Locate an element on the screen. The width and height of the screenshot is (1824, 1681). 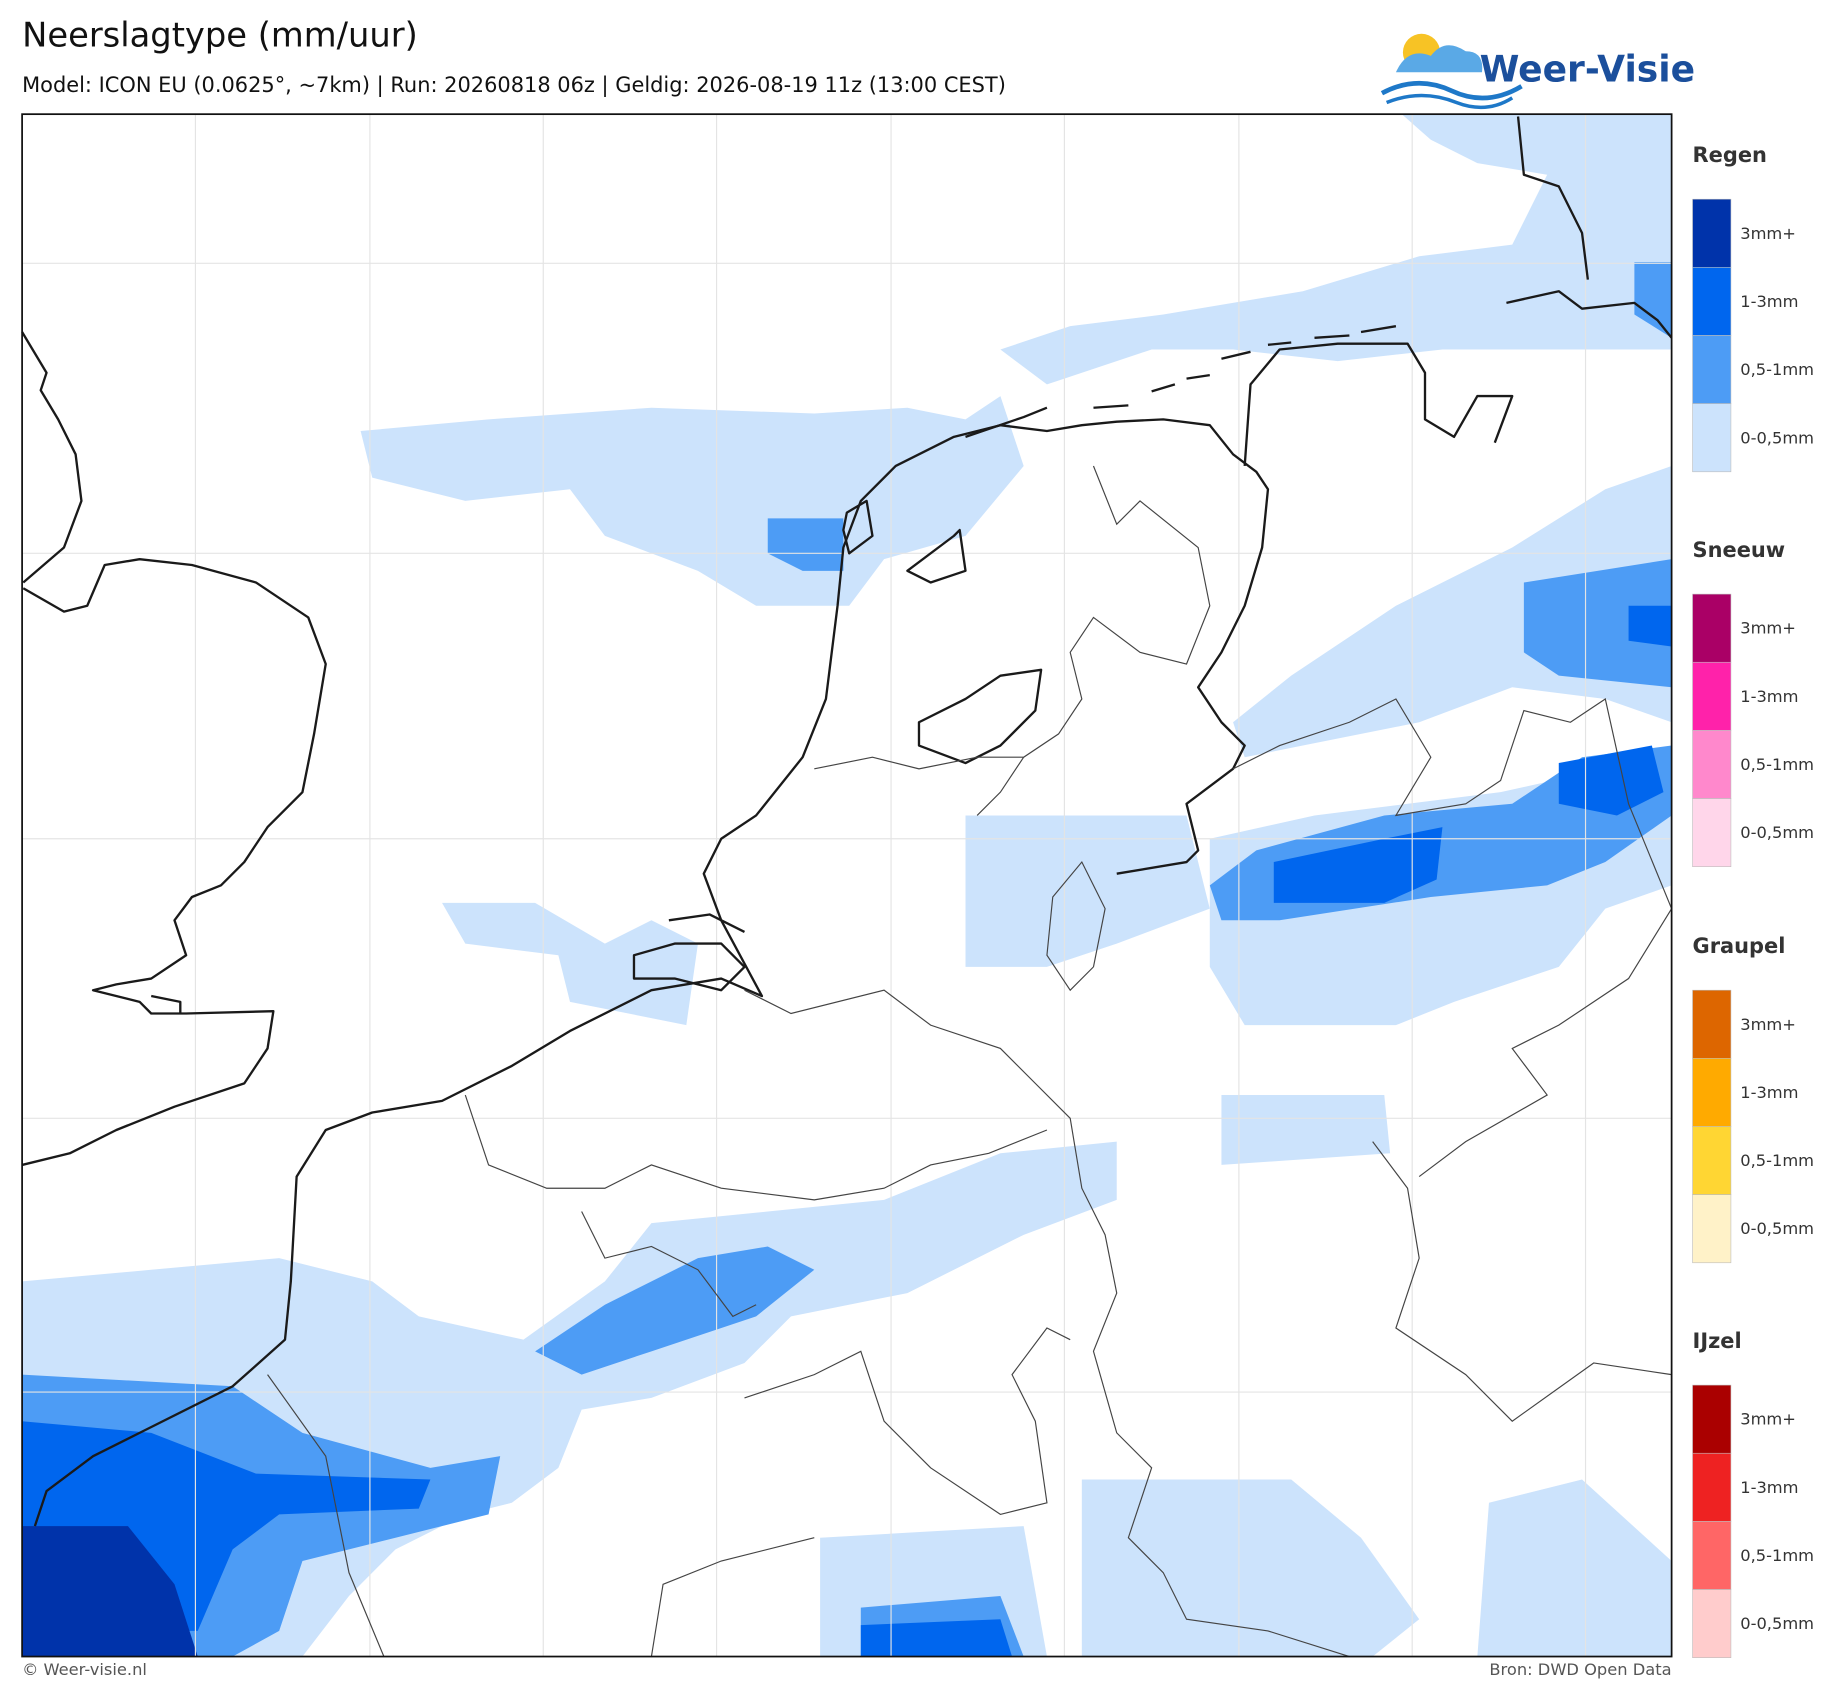
title: Neerslagtype (mm/uur) is located at coordinates (220, 35).